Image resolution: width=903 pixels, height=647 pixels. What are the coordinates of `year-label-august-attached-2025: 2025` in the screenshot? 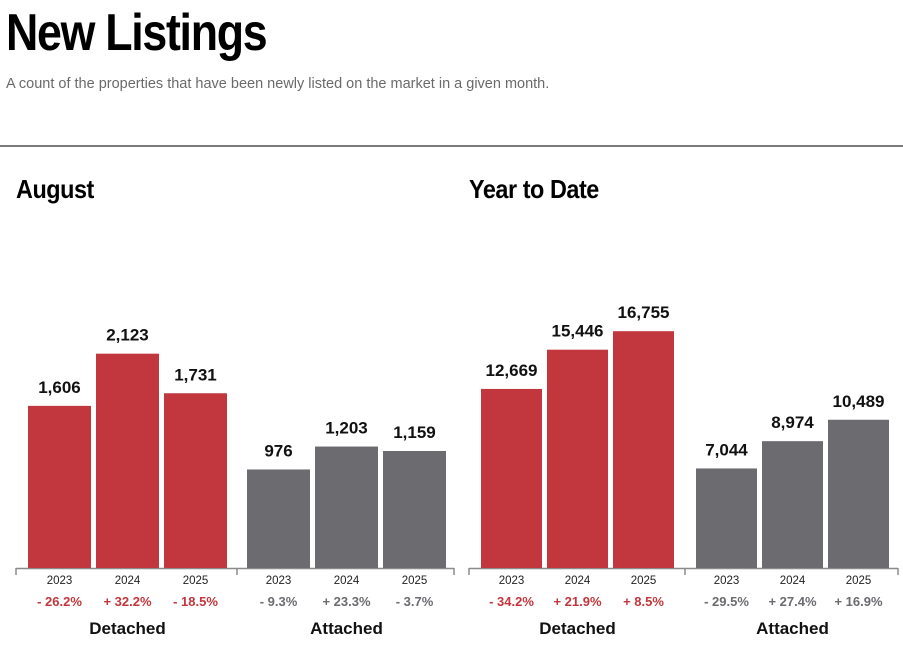 It's located at (415, 581).